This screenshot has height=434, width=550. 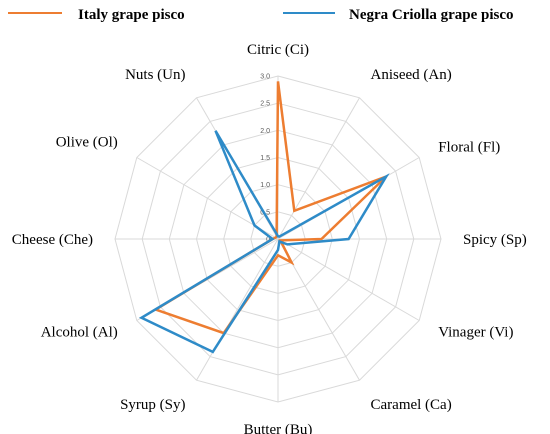 What do you see at coordinates (495, 240) in the screenshot?
I see `category-label: Spicy (Sp)` at bounding box center [495, 240].